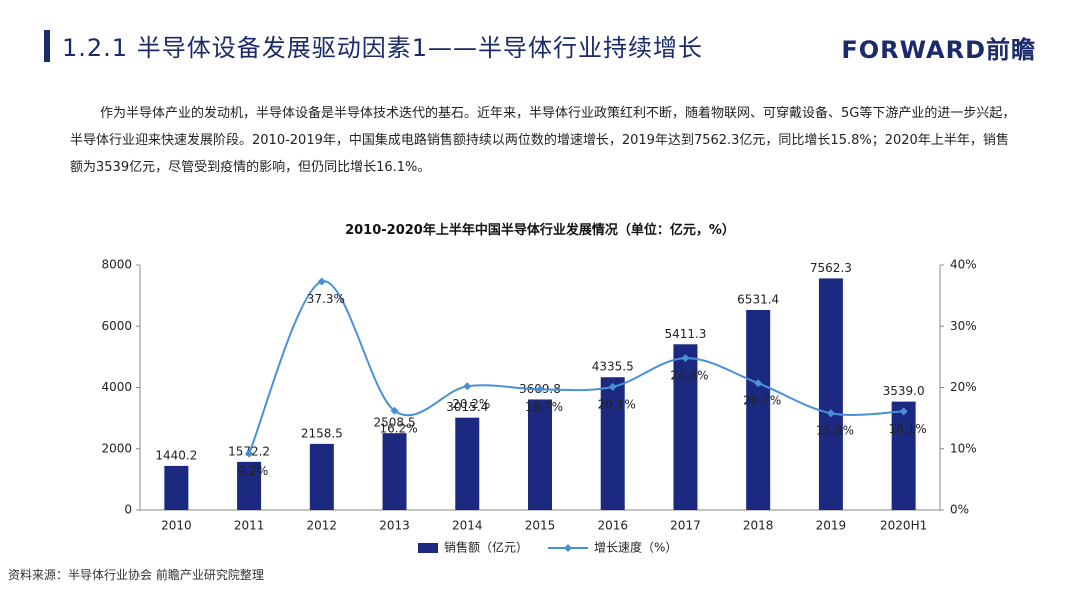 The height and width of the screenshot is (595, 1080). Describe the element at coordinates (176, 526) in the screenshot. I see `x-tick-label: 2010` at that location.